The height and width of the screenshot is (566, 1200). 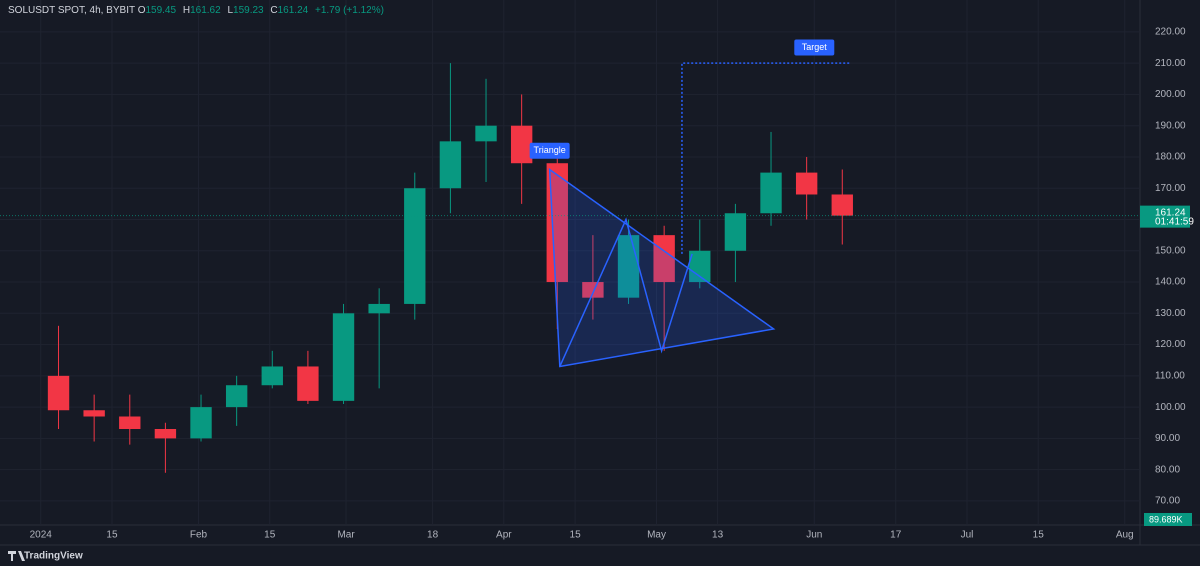 What do you see at coordinates (1174, 221) in the screenshot?
I see `countdown: 01:41:59` at bounding box center [1174, 221].